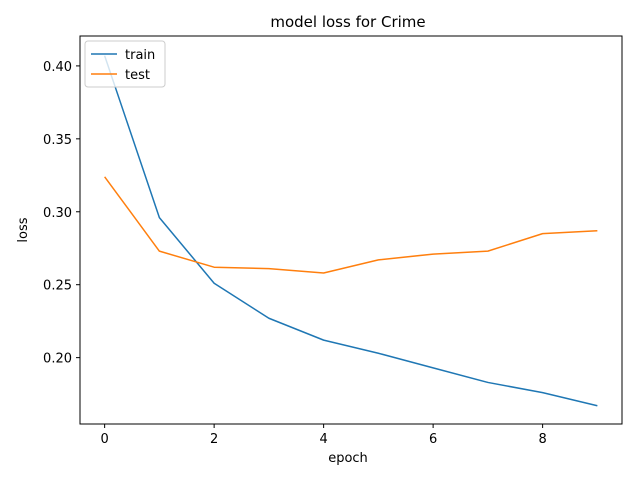 The height and width of the screenshot is (480, 640). What do you see at coordinates (433, 439) in the screenshot?
I see `x-tick-label: 6` at bounding box center [433, 439].